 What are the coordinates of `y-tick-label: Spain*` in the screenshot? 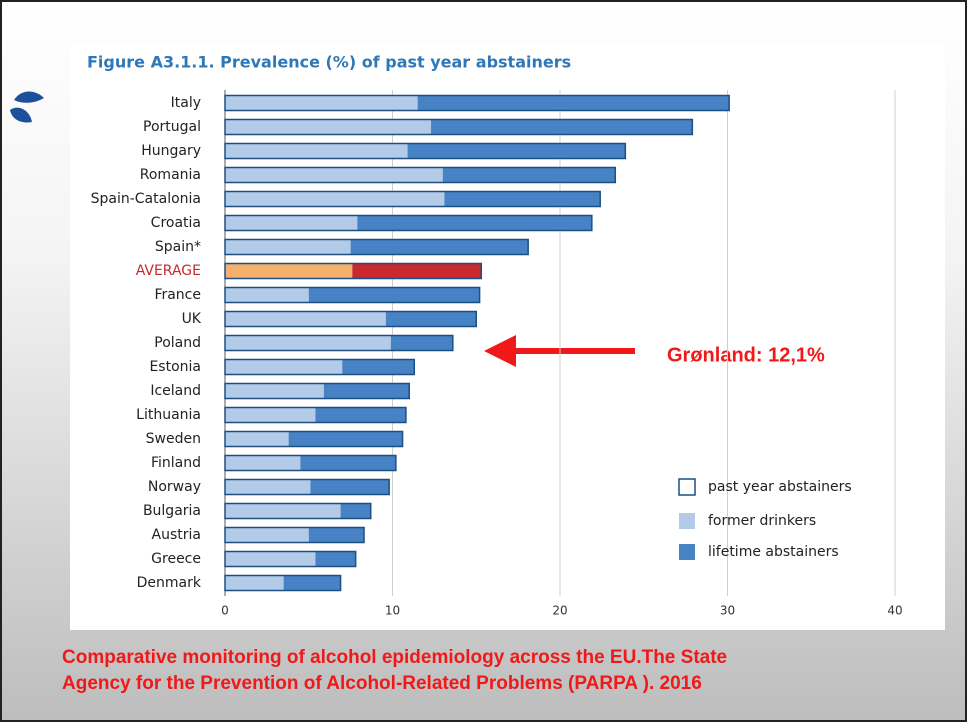 It's located at (178, 247).